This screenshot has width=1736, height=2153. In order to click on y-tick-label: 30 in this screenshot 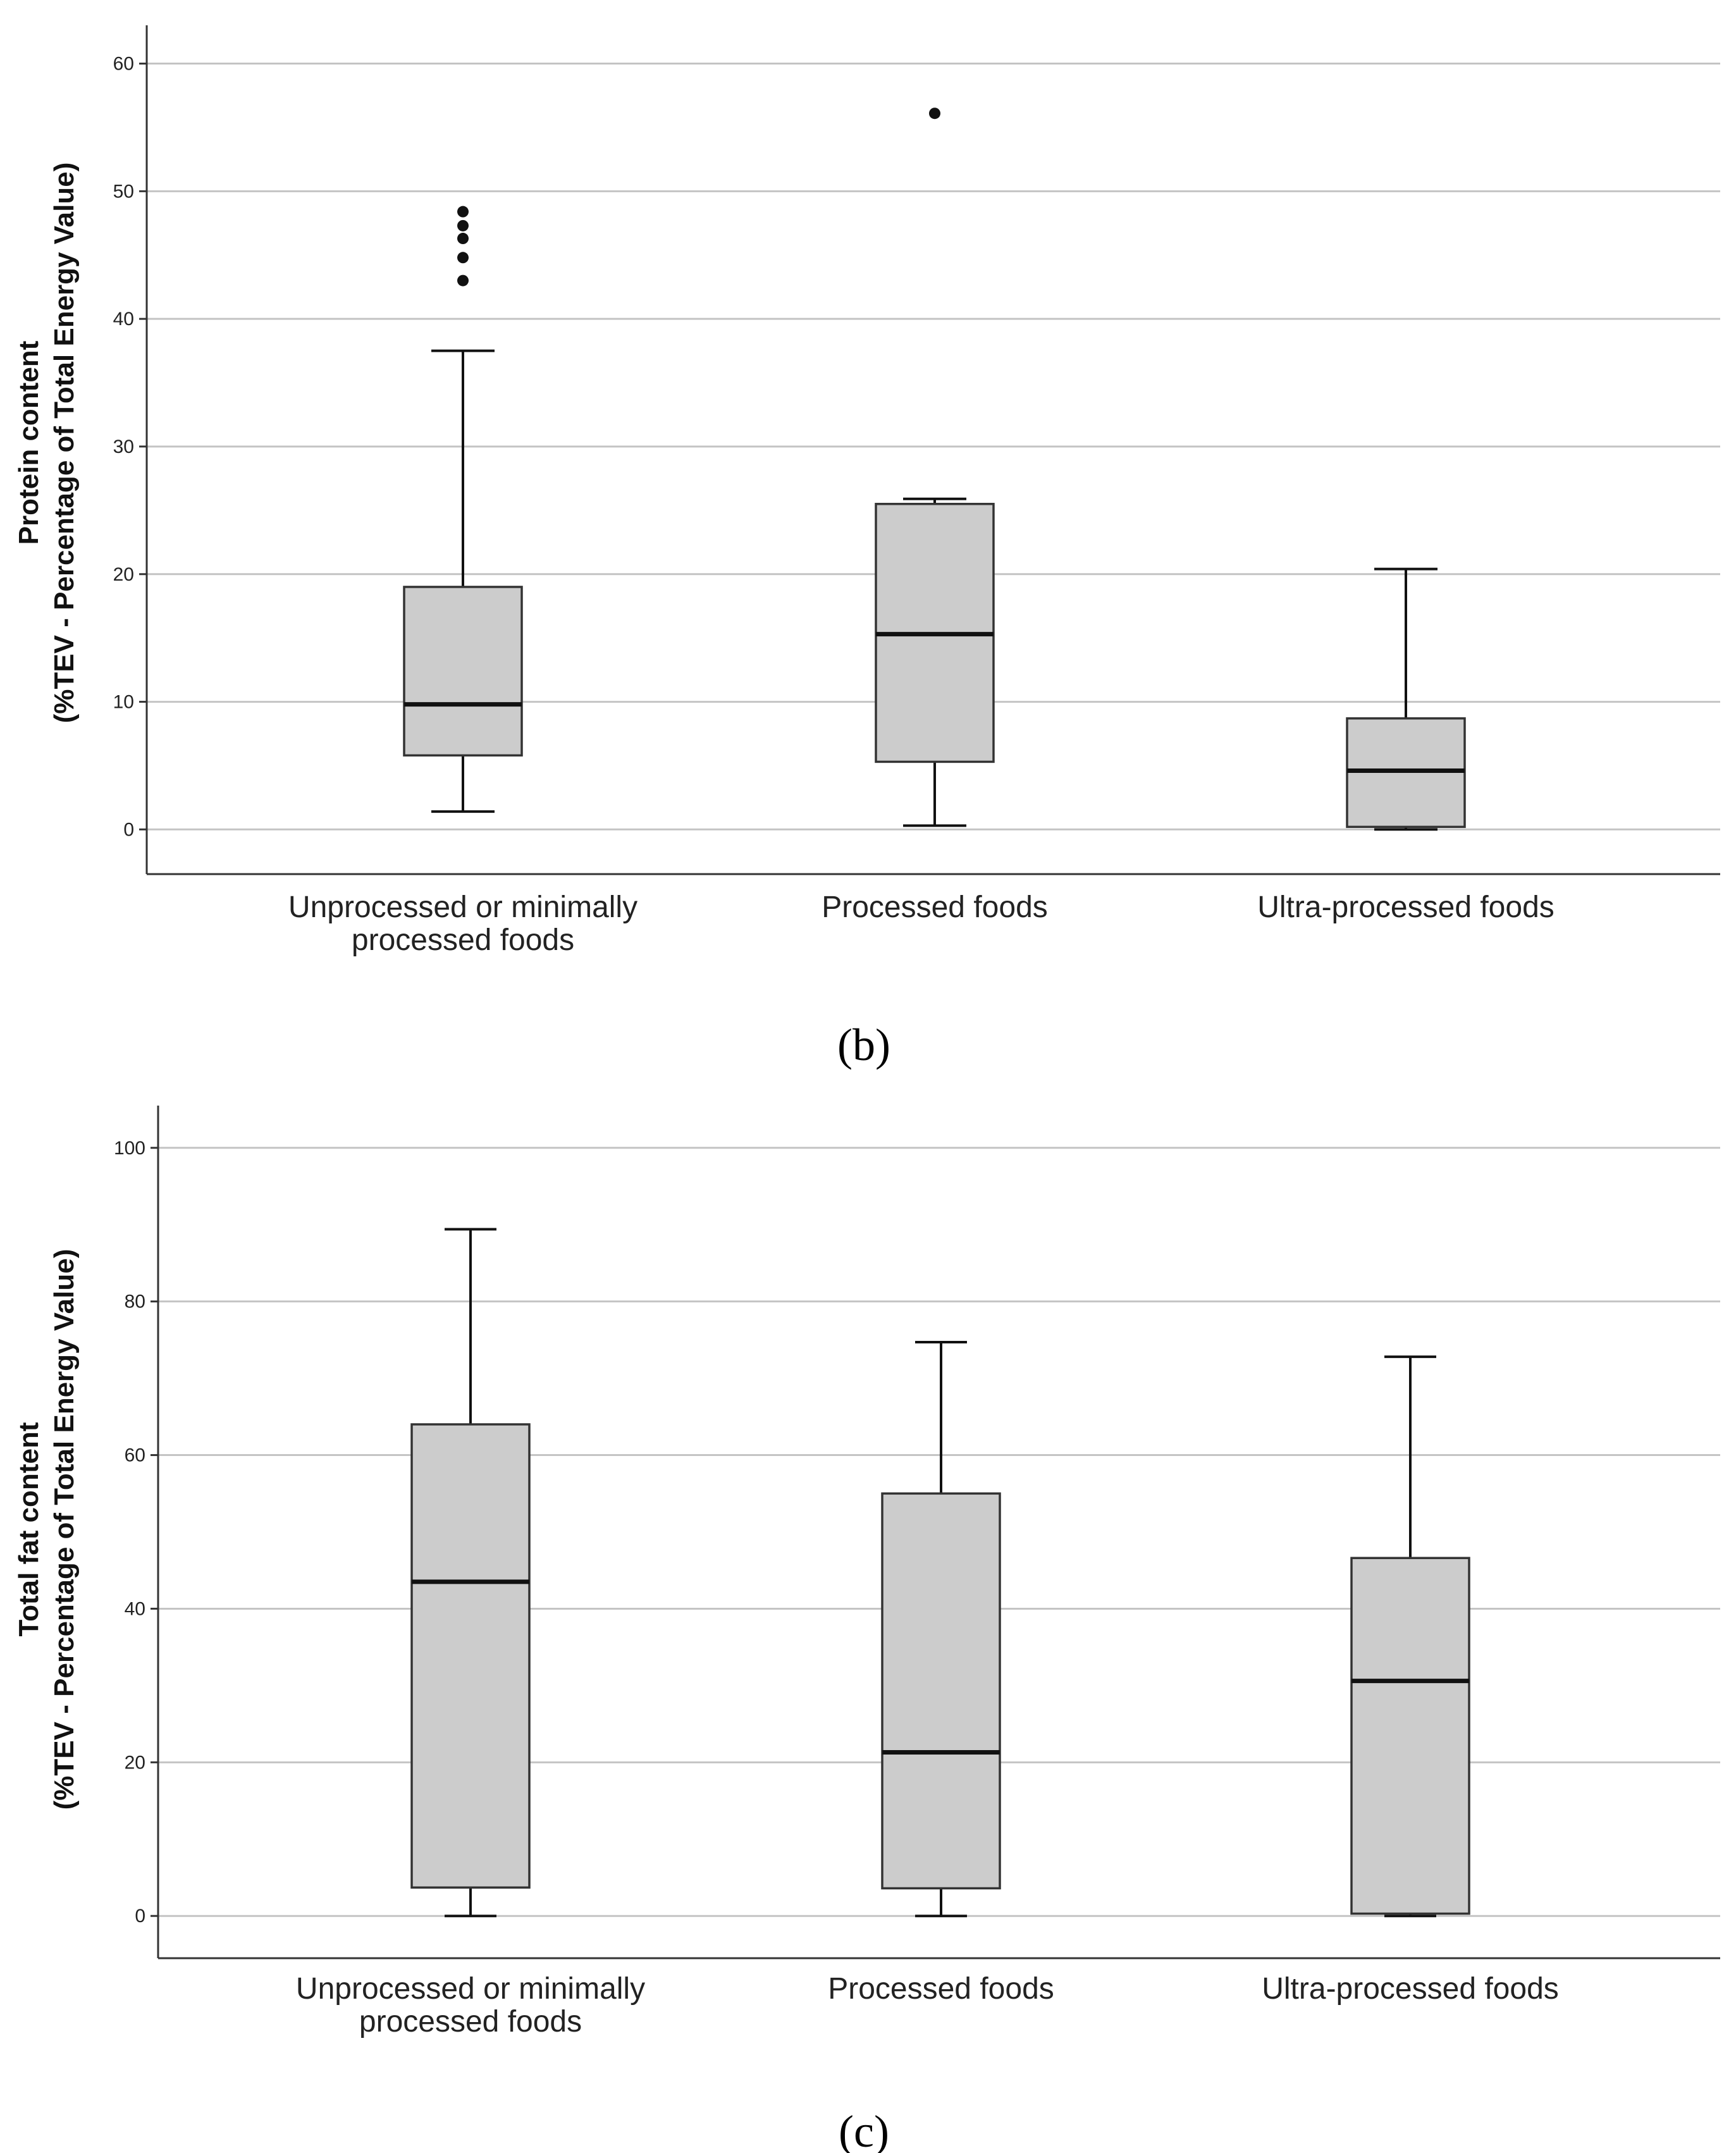, I will do `click(123, 447)`.